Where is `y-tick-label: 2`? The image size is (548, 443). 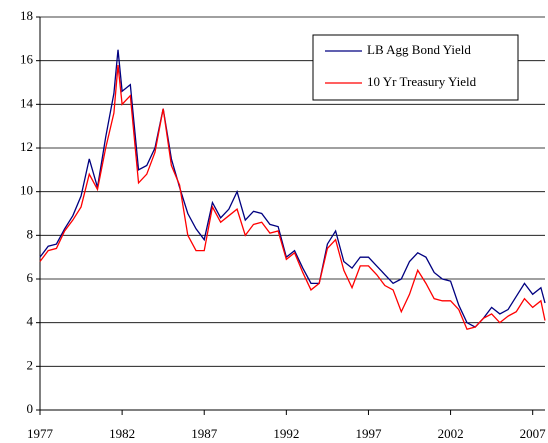
y-tick-label: 2 is located at coordinates (30, 364).